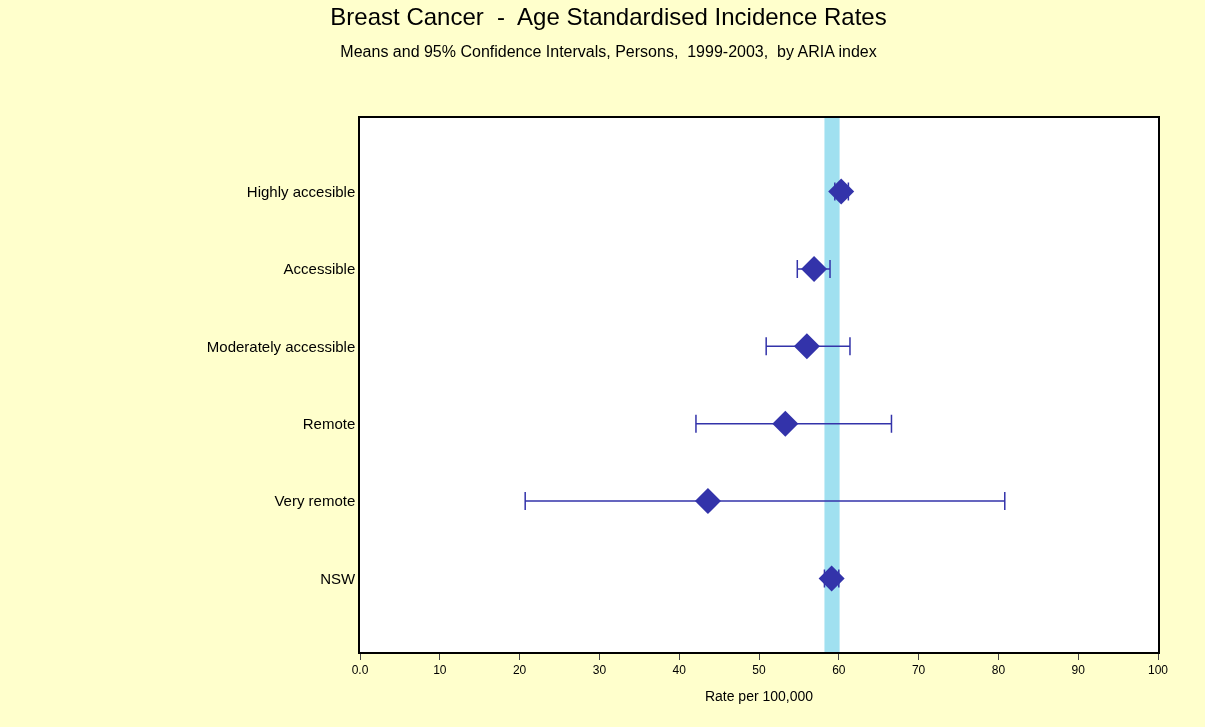  I want to click on y-tick-label: Moderately accessible, so click(281, 346).